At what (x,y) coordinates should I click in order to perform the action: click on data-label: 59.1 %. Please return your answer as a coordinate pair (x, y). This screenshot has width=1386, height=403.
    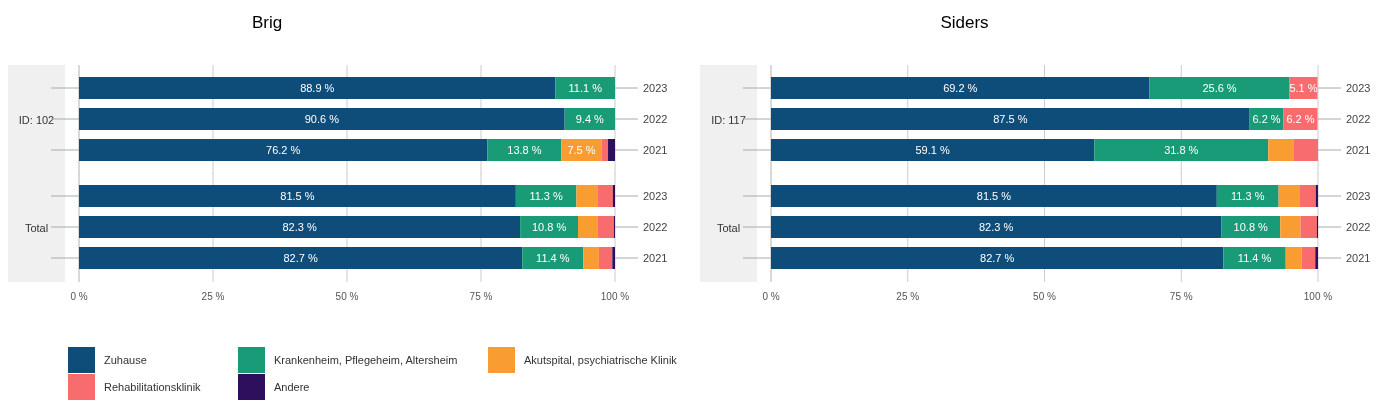
    Looking at the image, I should click on (932, 150).